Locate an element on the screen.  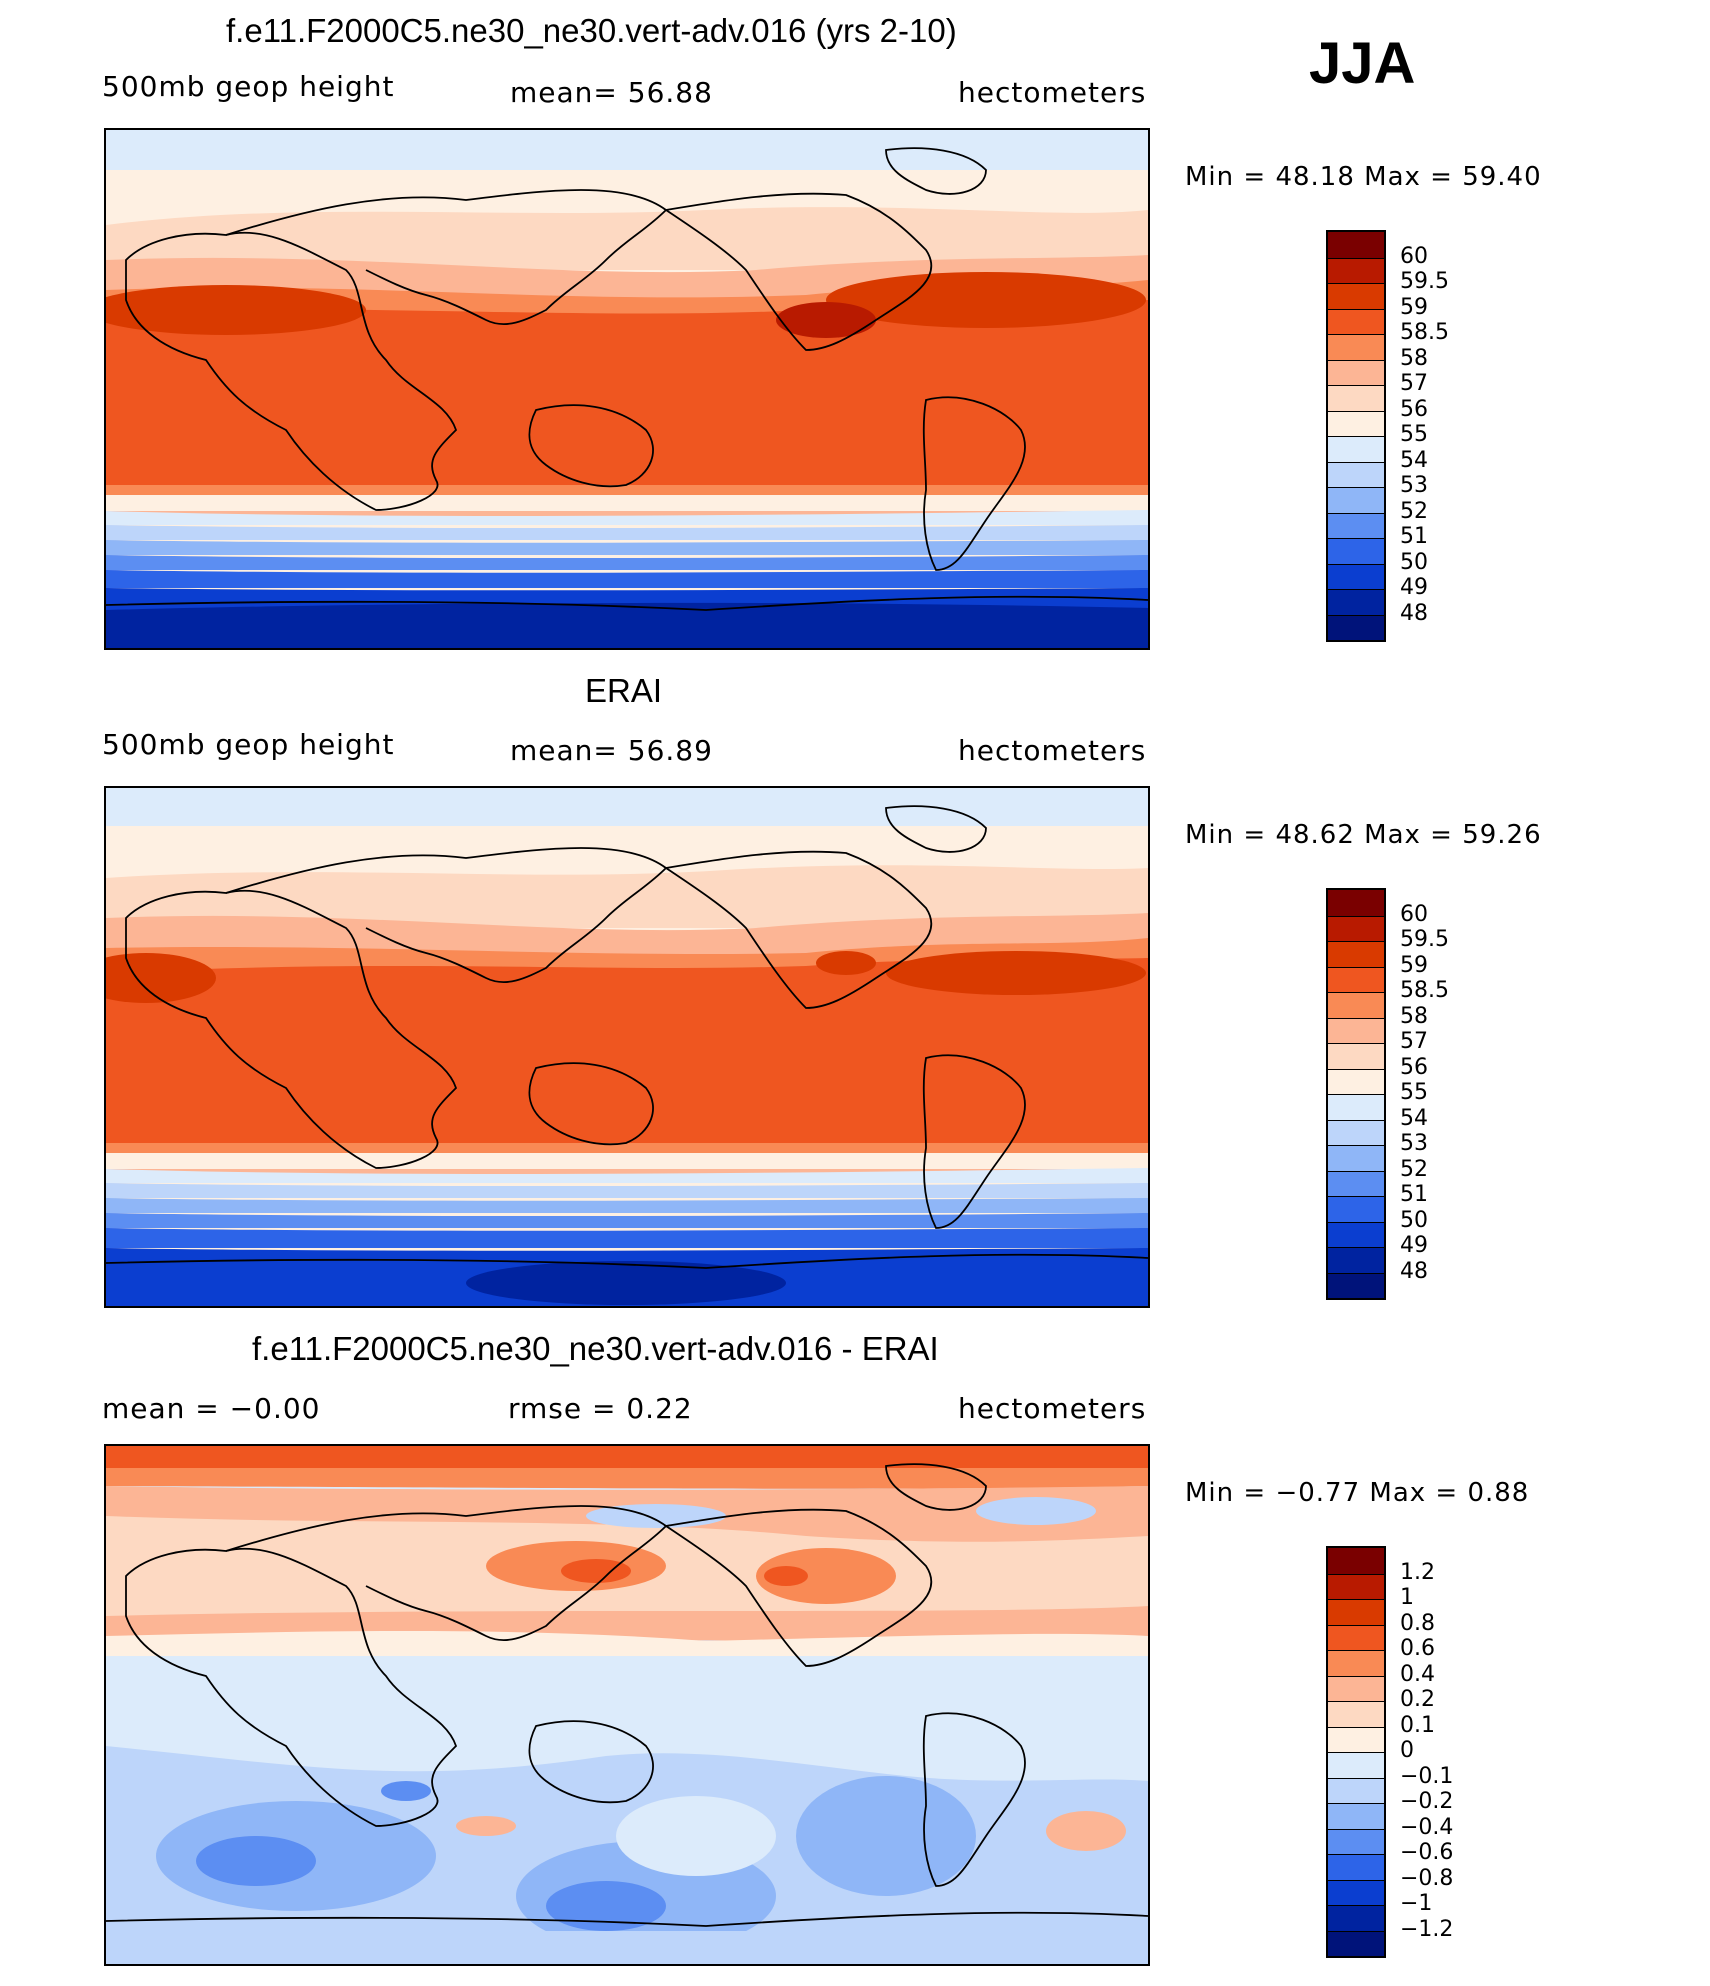
panel3-units-label: hectometers is located at coordinates (1052, 1408).